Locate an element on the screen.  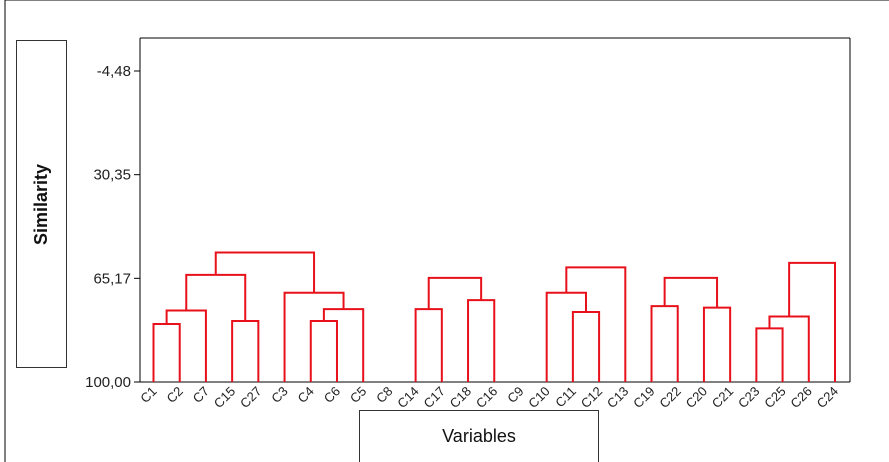
leaf-label: C21 is located at coordinates (722, 397).